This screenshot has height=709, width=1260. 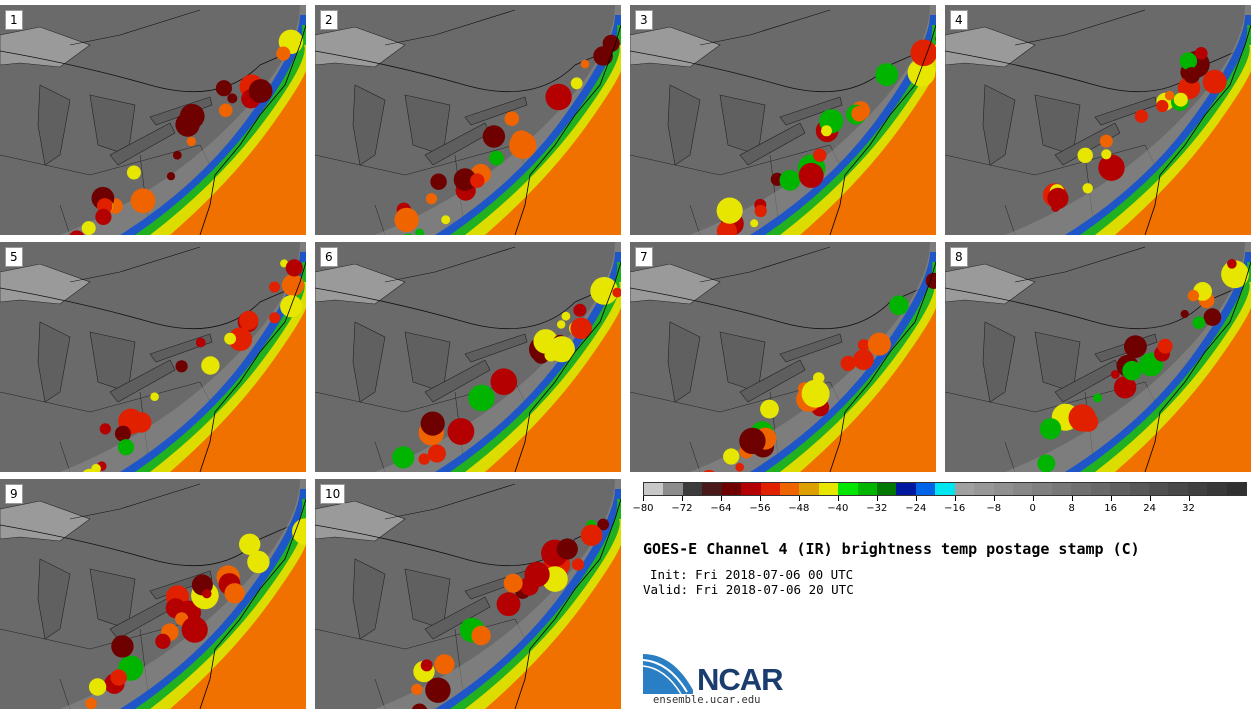 I want to click on colorbar-tick-label: −16, so click(x=955, y=508).